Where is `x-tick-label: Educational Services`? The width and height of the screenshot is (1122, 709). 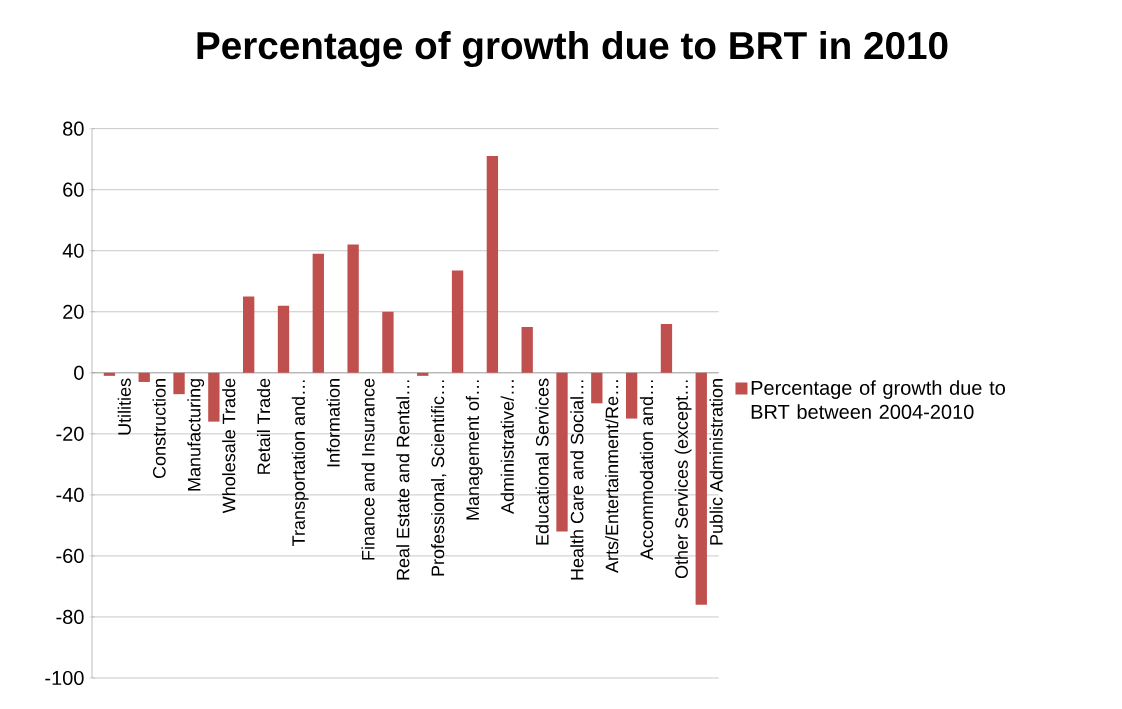 x-tick-label: Educational Services is located at coordinates (542, 461).